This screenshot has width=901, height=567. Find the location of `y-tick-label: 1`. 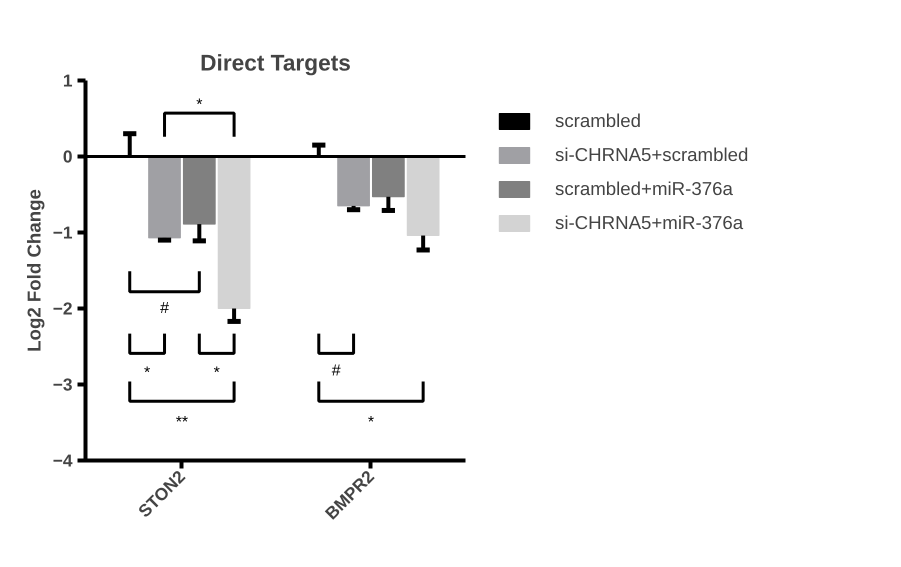

y-tick-label: 1 is located at coordinates (67, 80).